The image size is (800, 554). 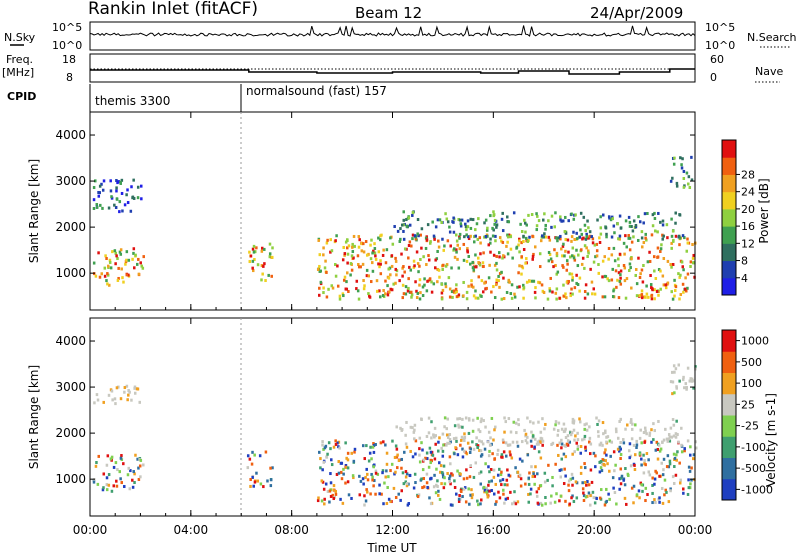 I want to click on velocity-colorbar-tick-label: 100, so click(x=751, y=383).